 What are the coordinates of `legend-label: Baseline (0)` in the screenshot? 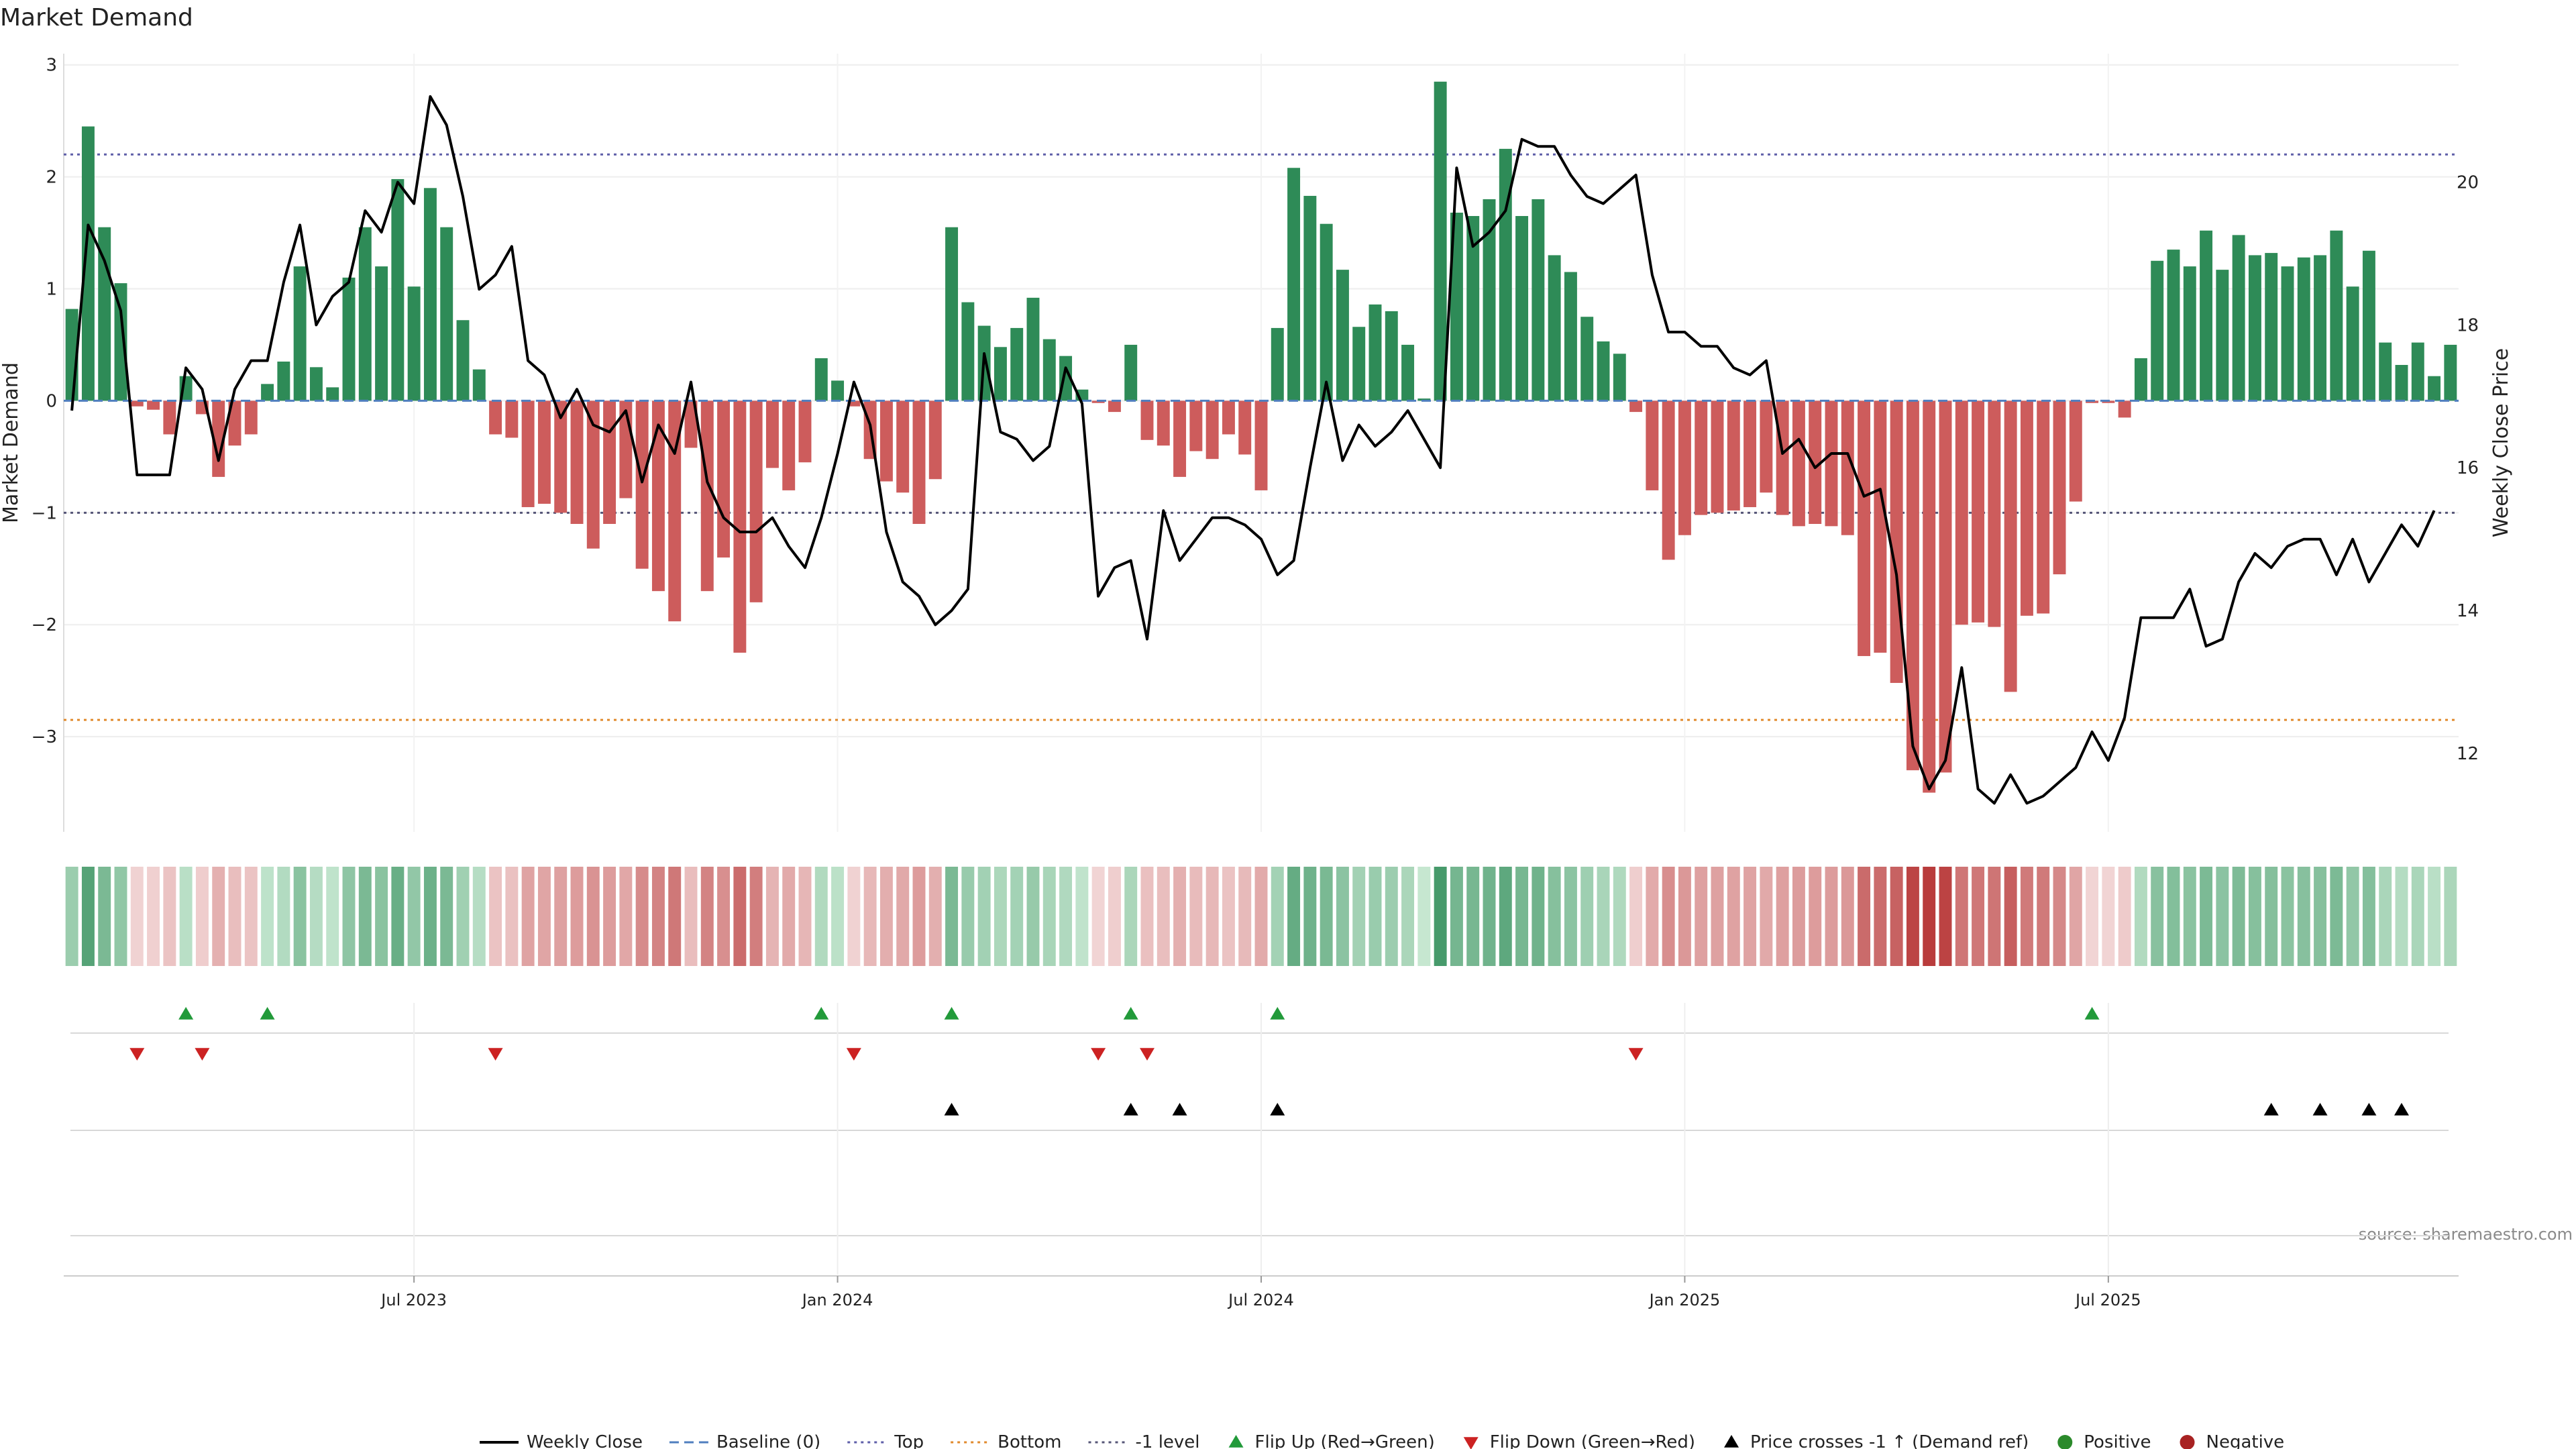 It's located at (768, 1440).